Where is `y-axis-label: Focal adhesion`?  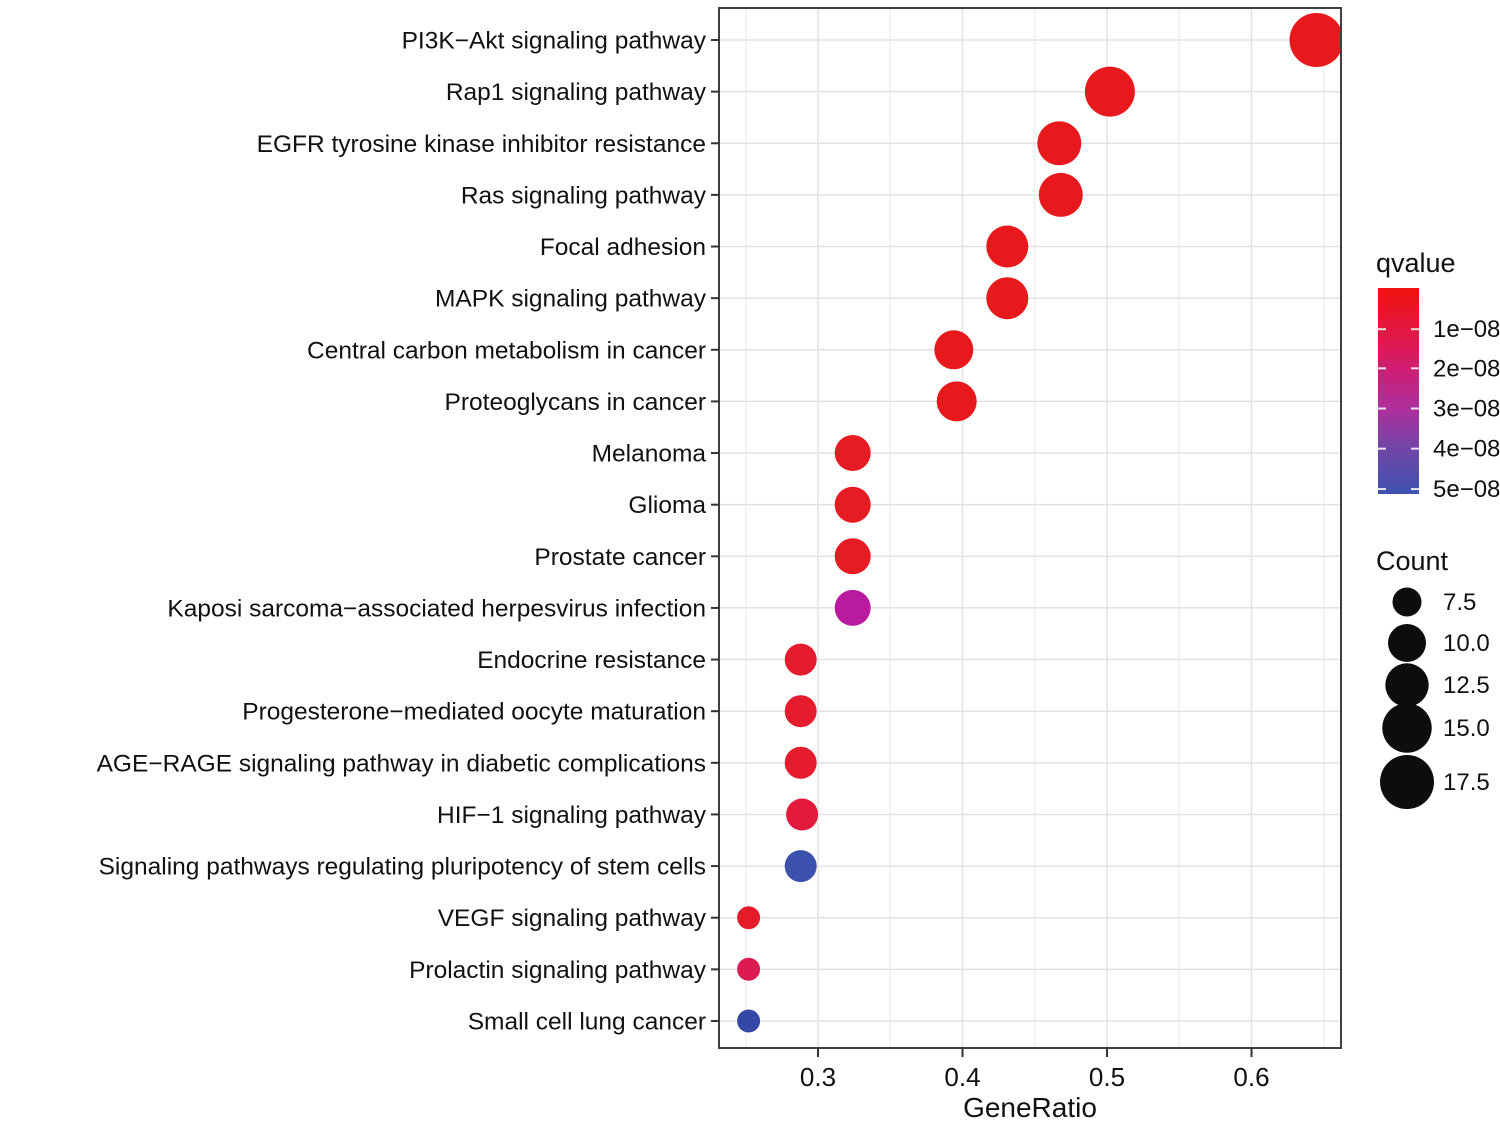 y-axis-label: Focal adhesion is located at coordinates (623, 247).